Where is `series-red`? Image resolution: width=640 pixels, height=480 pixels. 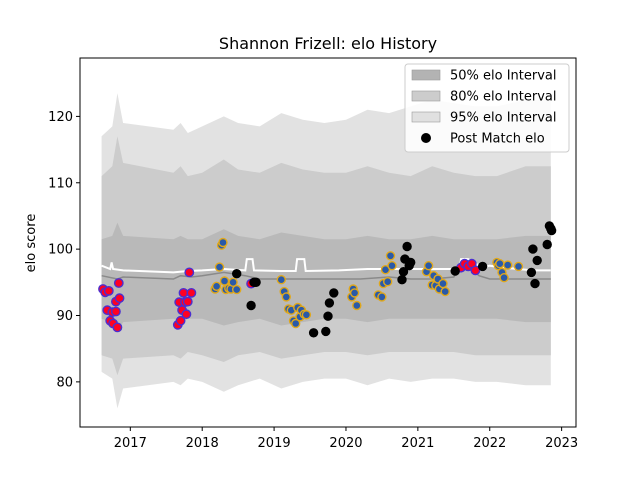
series-red is located at coordinates (289, 295).